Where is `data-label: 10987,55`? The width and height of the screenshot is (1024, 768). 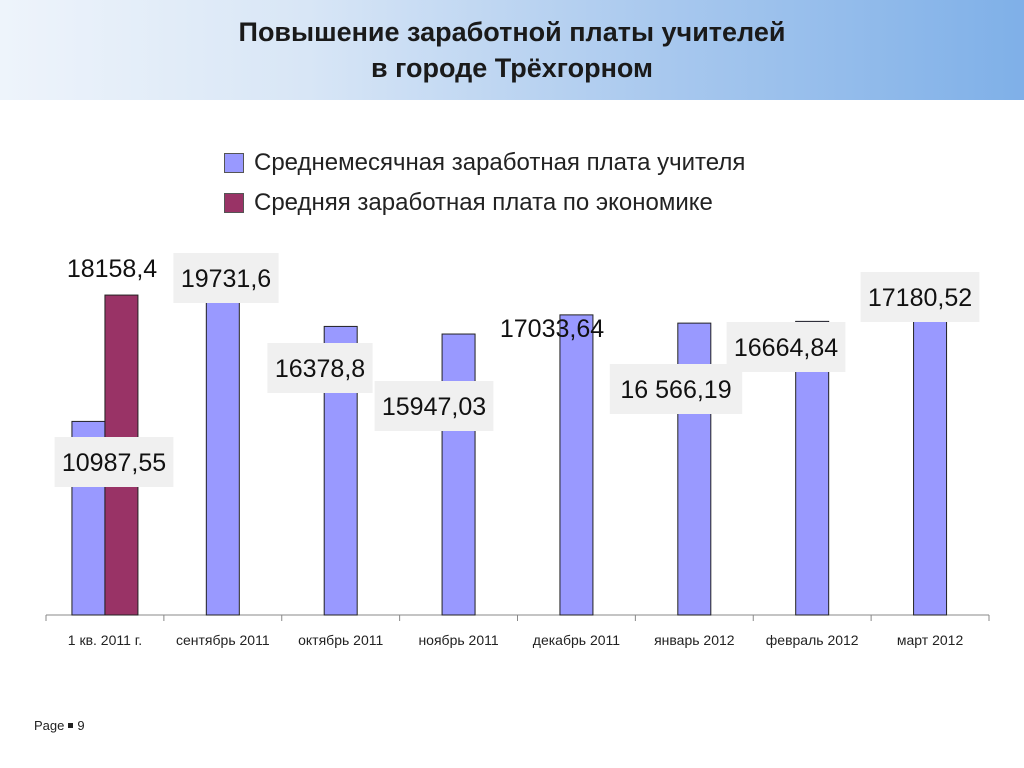 data-label: 10987,55 is located at coordinates (114, 463).